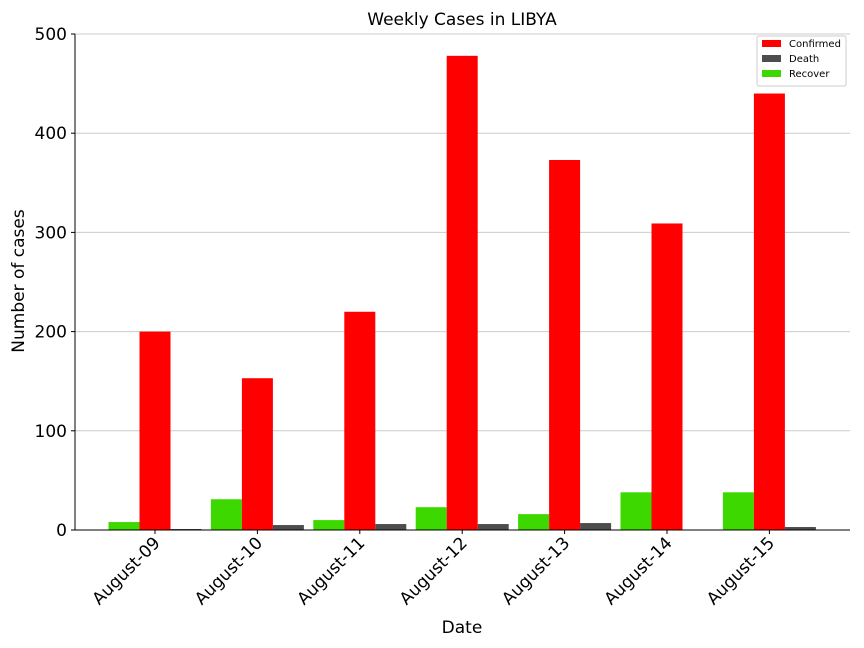 The image size is (864, 648). I want to click on legend-label-death: Death, so click(804, 59).